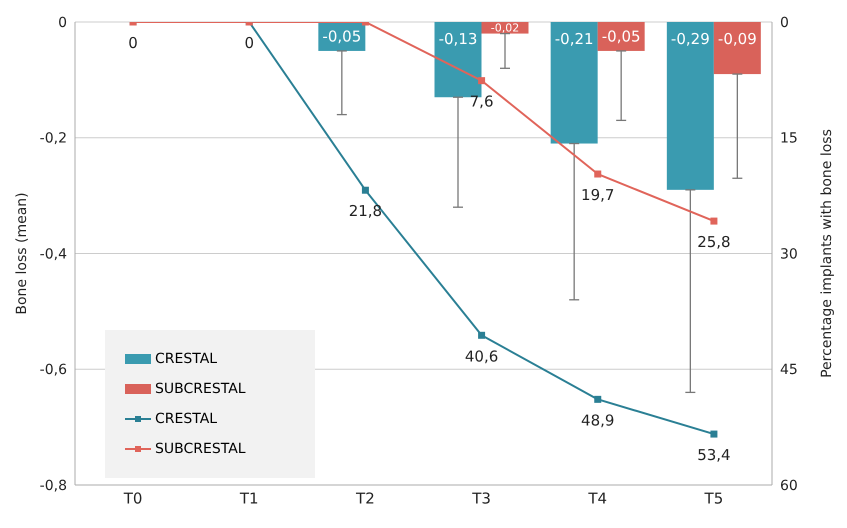 The height and width of the screenshot is (528, 847). I want to click on data-label: -0,13, so click(458, 39).